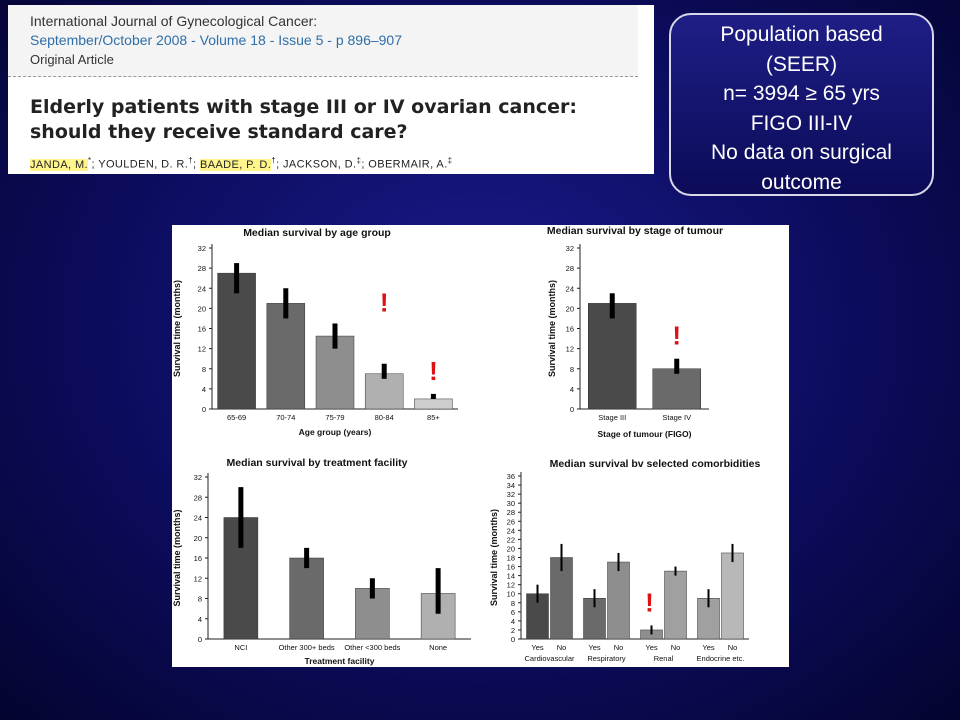 This screenshot has width=960, height=720. What do you see at coordinates (511, 539) in the screenshot?
I see `y-tick-label: 22` at bounding box center [511, 539].